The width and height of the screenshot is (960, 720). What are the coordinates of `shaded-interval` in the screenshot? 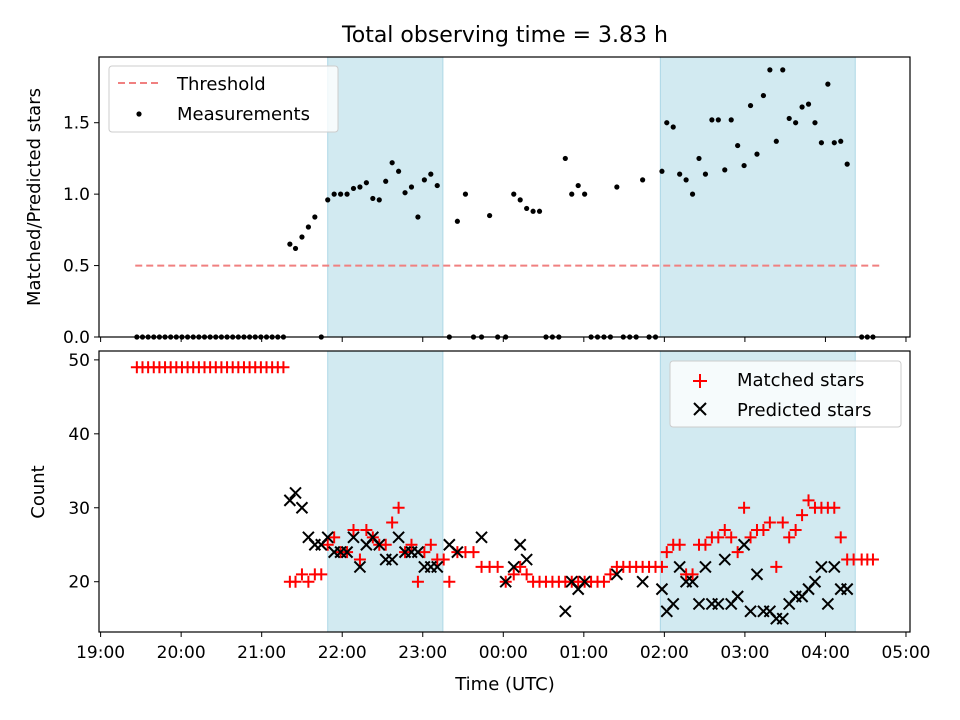 It's located at (757, 197).